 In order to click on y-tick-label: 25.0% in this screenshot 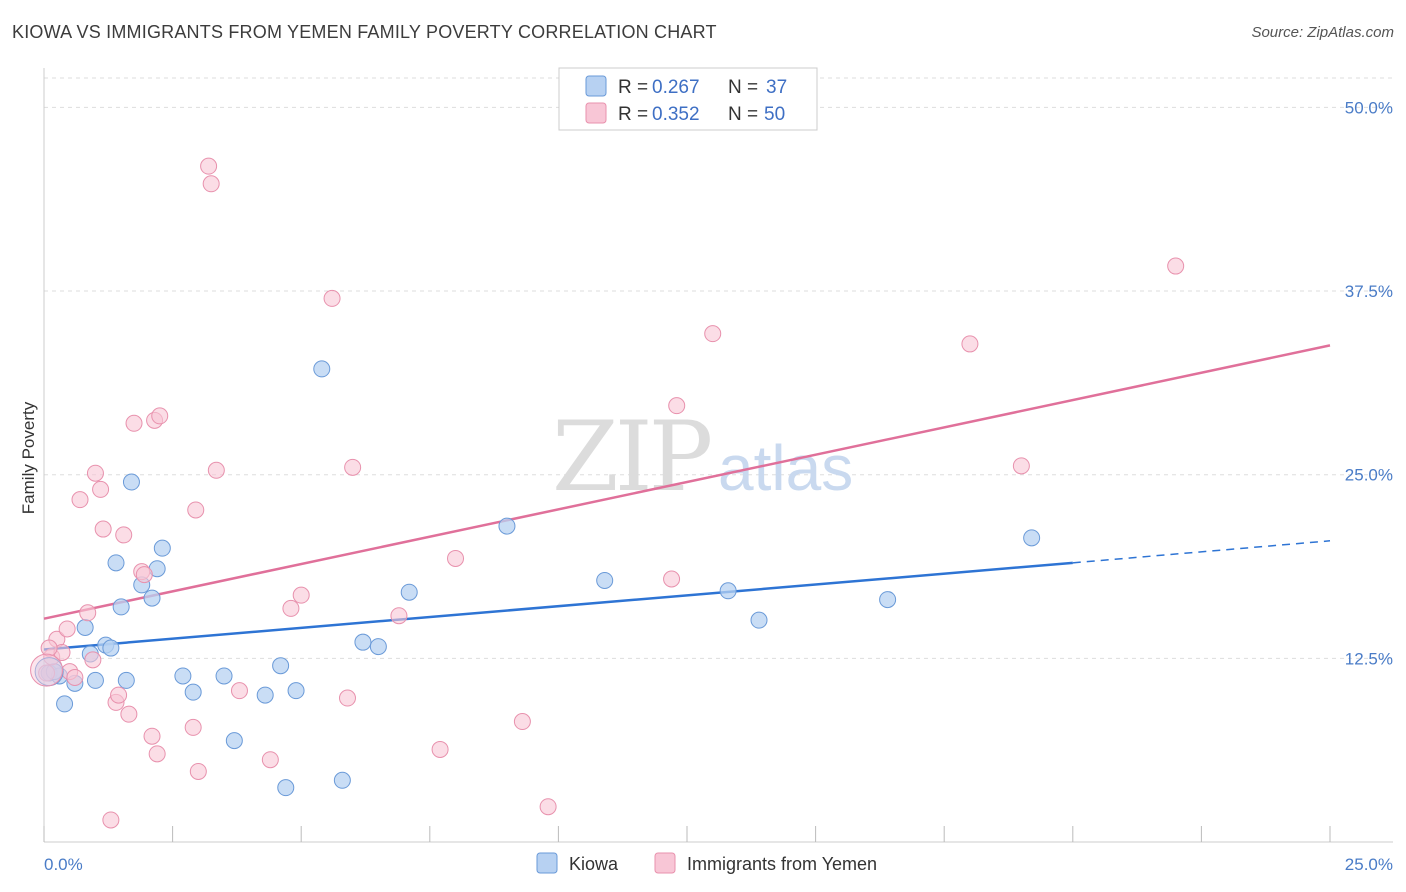, I will do `click(1369, 475)`.